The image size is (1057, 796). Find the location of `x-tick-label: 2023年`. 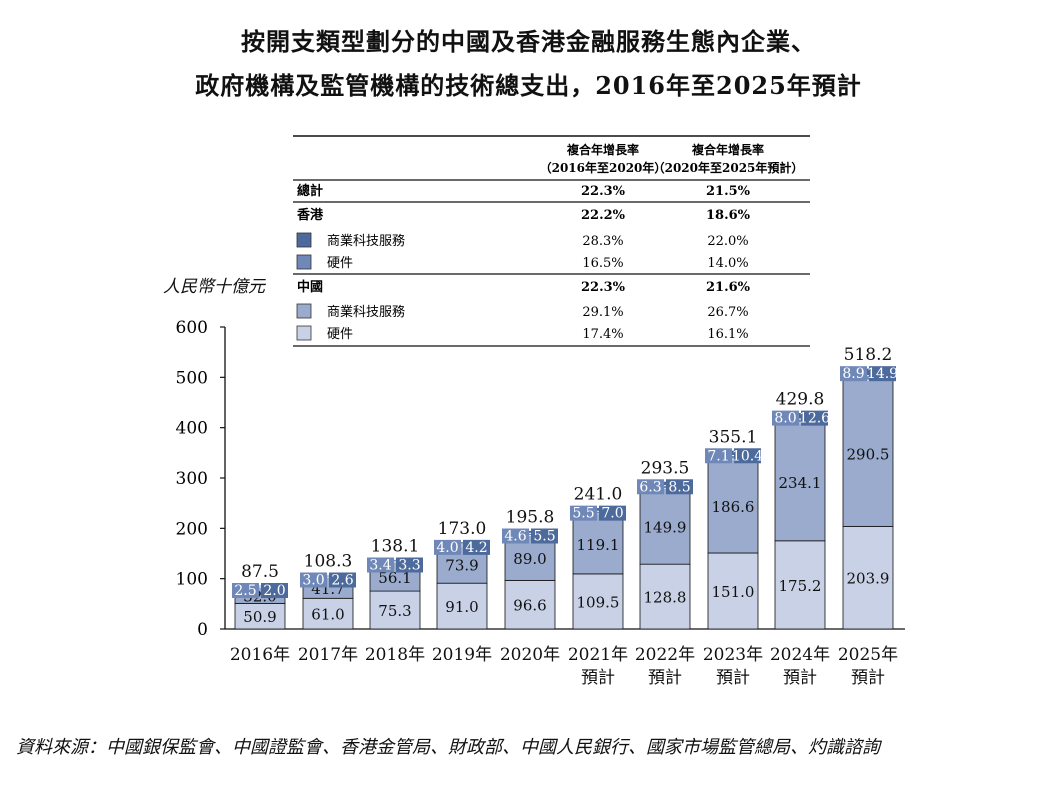

x-tick-label: 2023年 is located at coordinates (733, 655).